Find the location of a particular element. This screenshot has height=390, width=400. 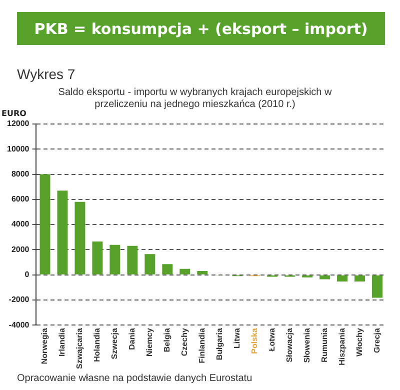

x-tick-label: Norwegia is located at coordinates (45, 346).